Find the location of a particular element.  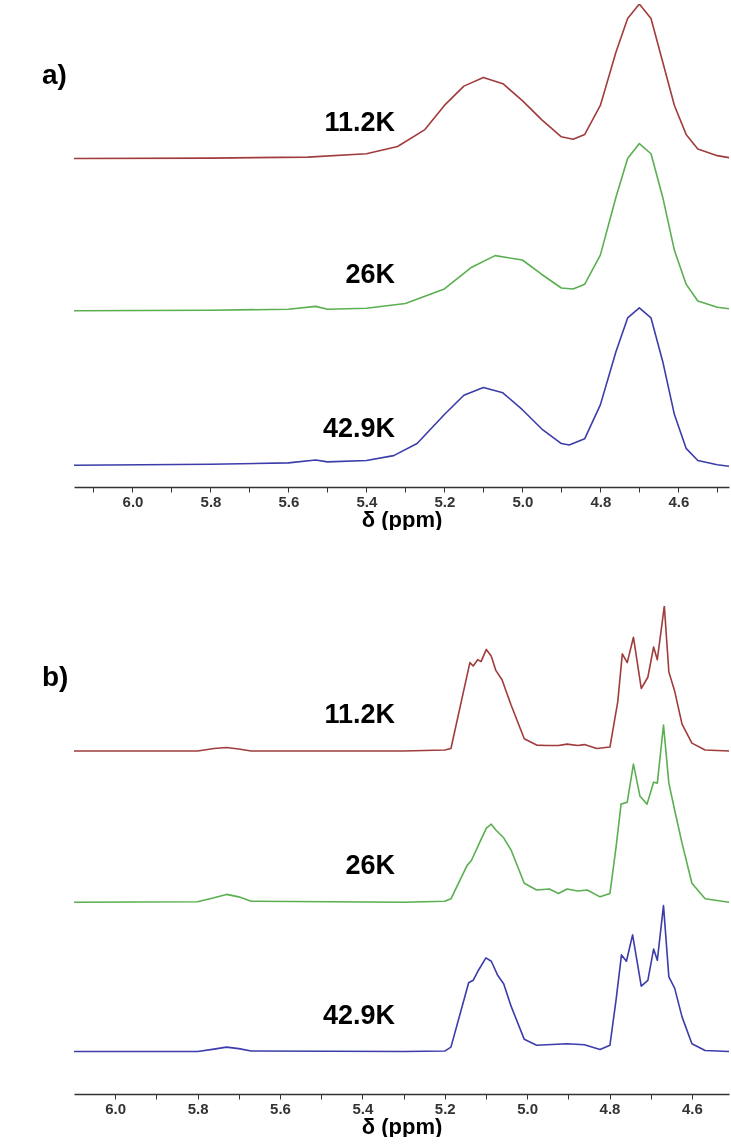

text: a) is located at coordinates (54, 74).